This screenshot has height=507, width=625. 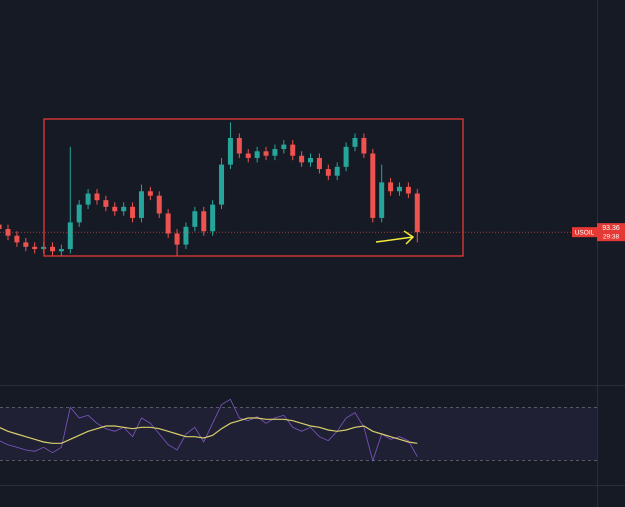 I want to click on arrow, so click(x=395, y=237).